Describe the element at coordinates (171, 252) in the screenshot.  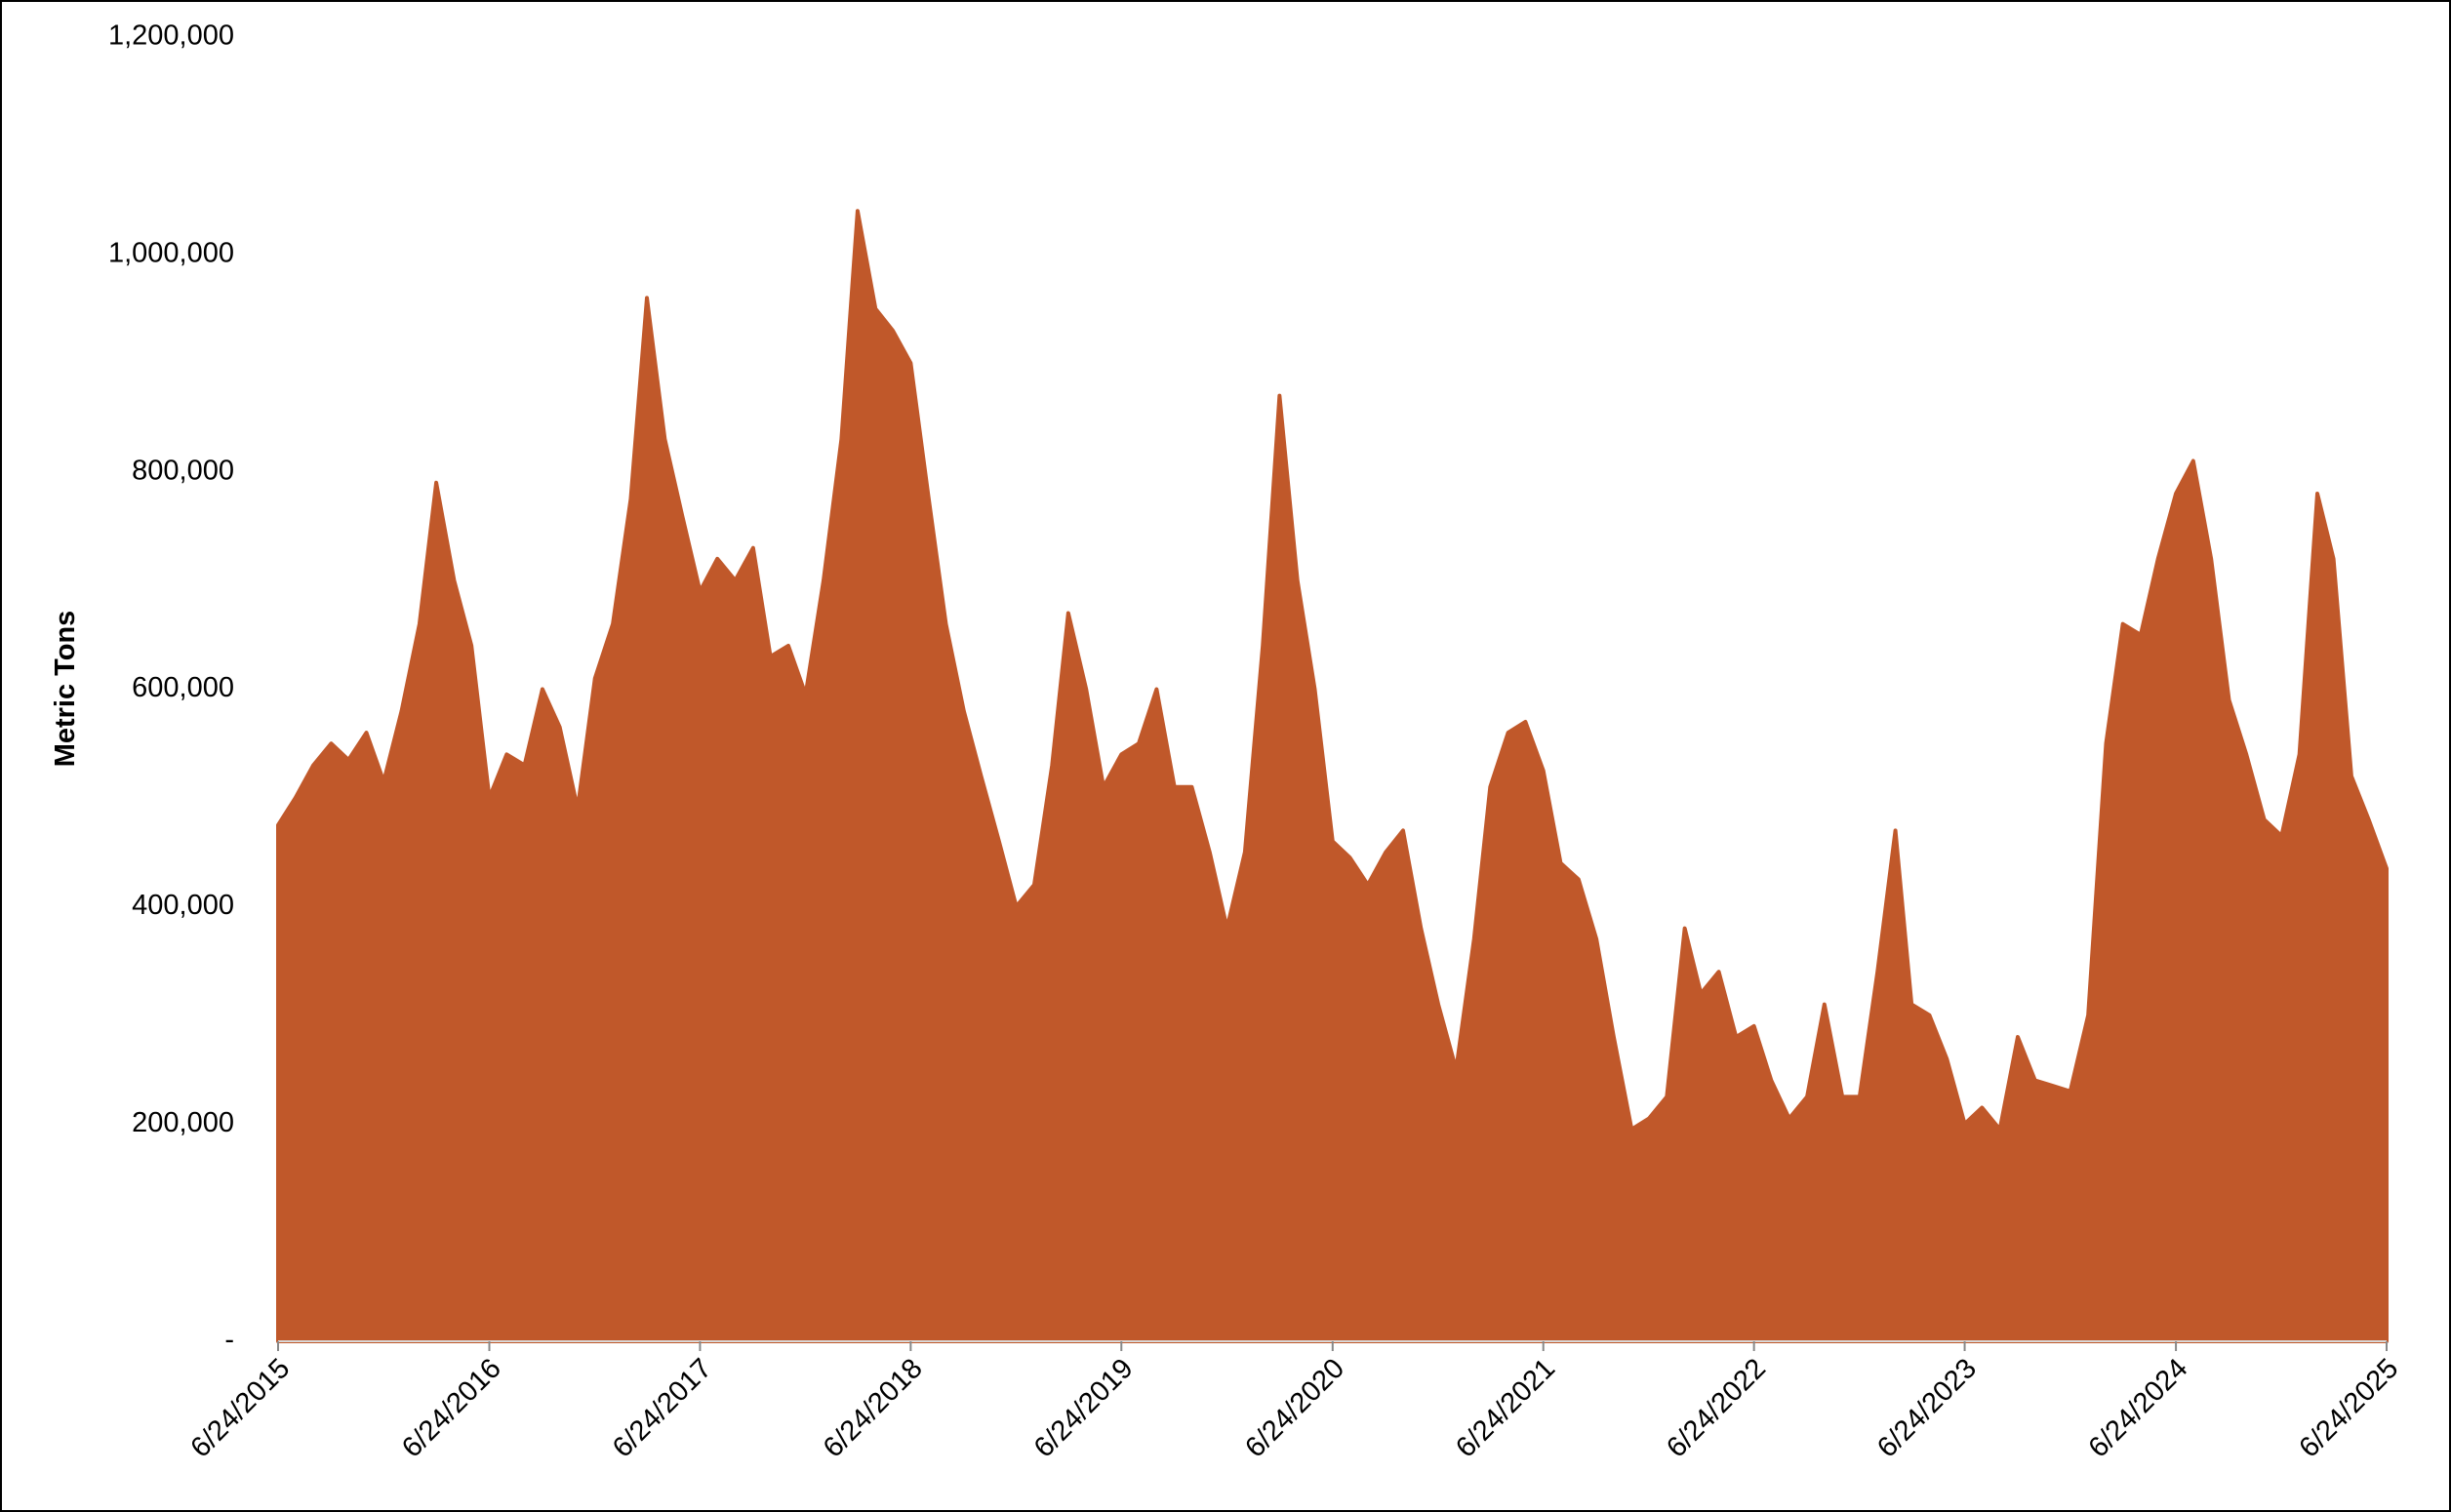
I see `y-tick-label: 1,000,000` at that location.